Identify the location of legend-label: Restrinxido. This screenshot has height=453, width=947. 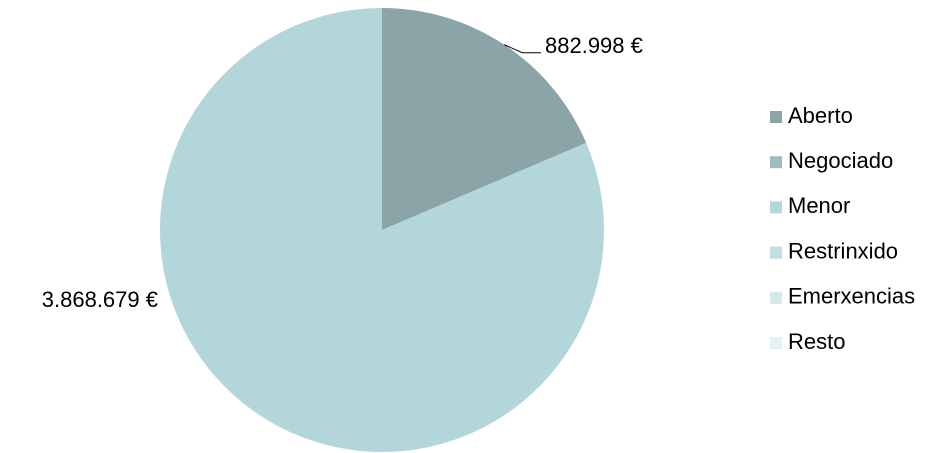
(843, 250).